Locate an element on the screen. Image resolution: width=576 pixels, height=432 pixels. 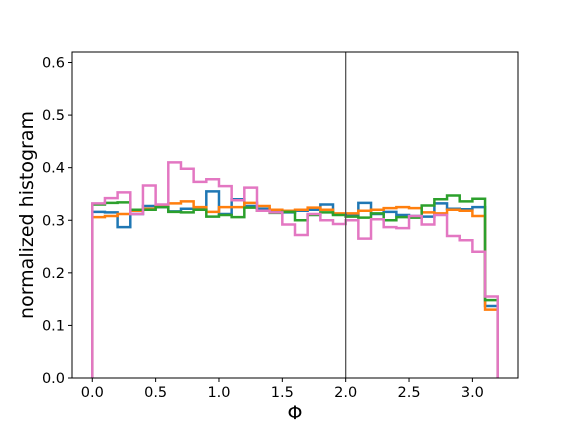
y-tick-label: 0.0 is located at coordinates (53, 379).